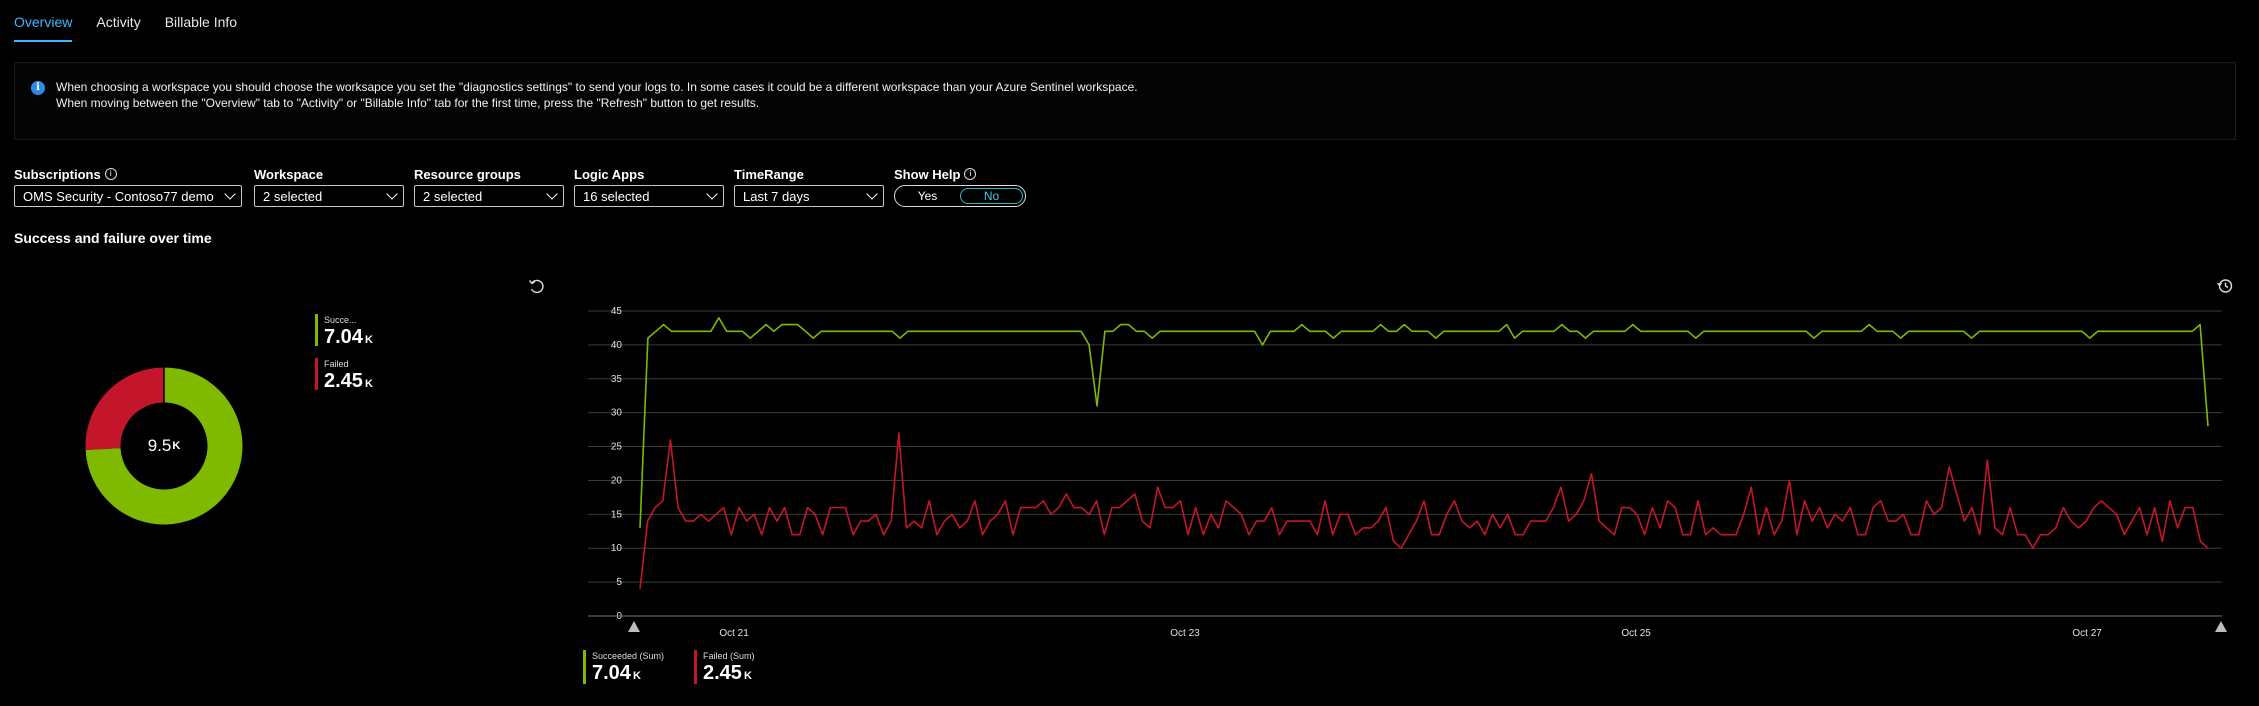 Image resolution: width=2259 pixels, height=706 pixels. I want to click on legend-name: Succeeded (Sum), so click(628, 656).